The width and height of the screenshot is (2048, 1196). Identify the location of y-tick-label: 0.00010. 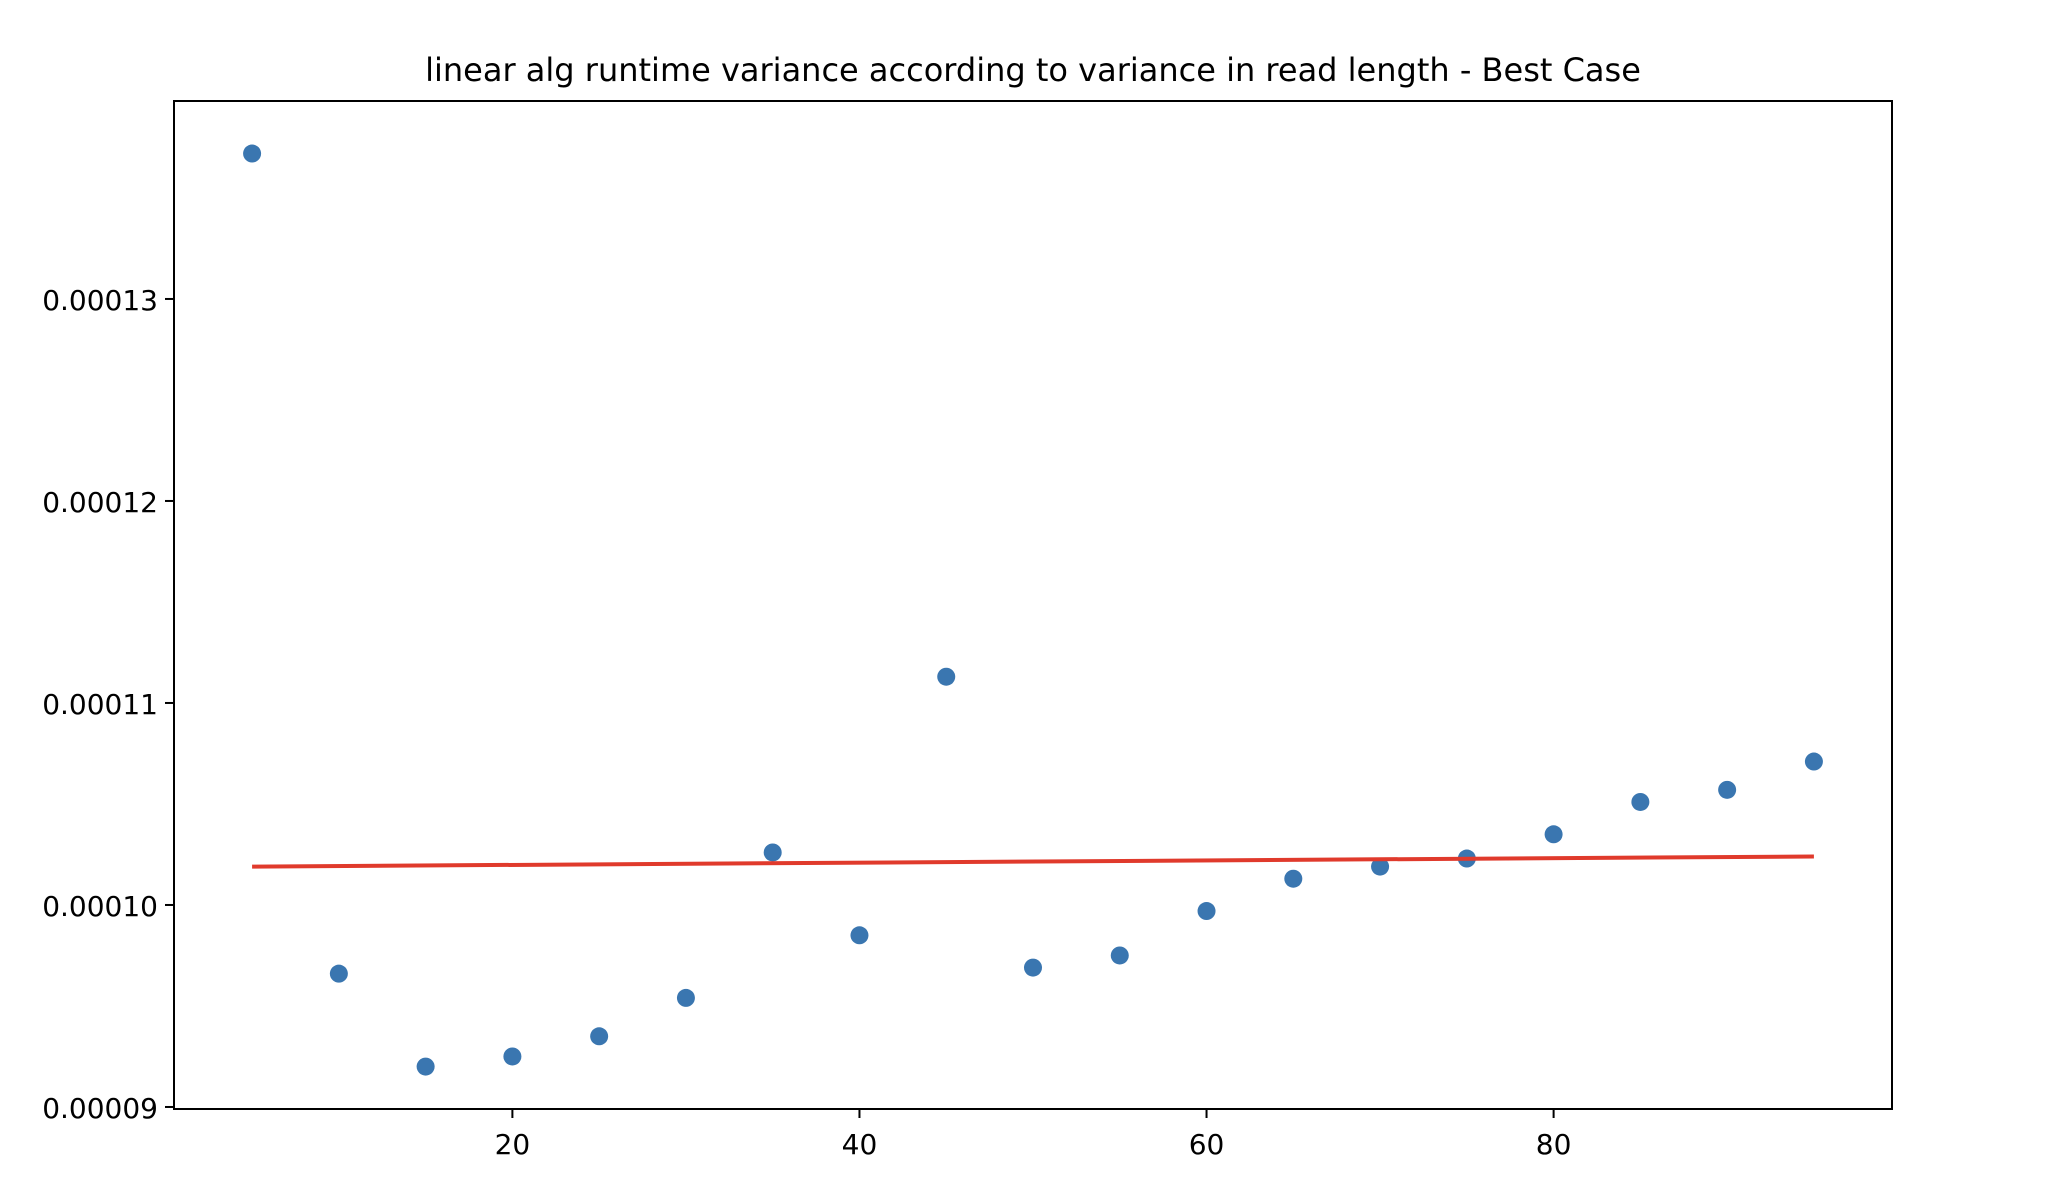
(100, 906).